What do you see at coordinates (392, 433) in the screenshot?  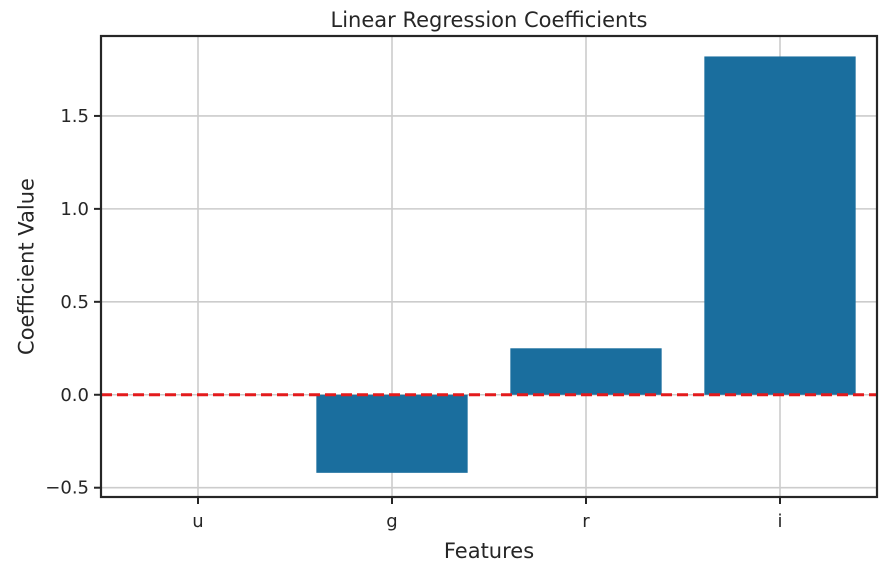 I see `bar-g` at bounding box center [392, 433].